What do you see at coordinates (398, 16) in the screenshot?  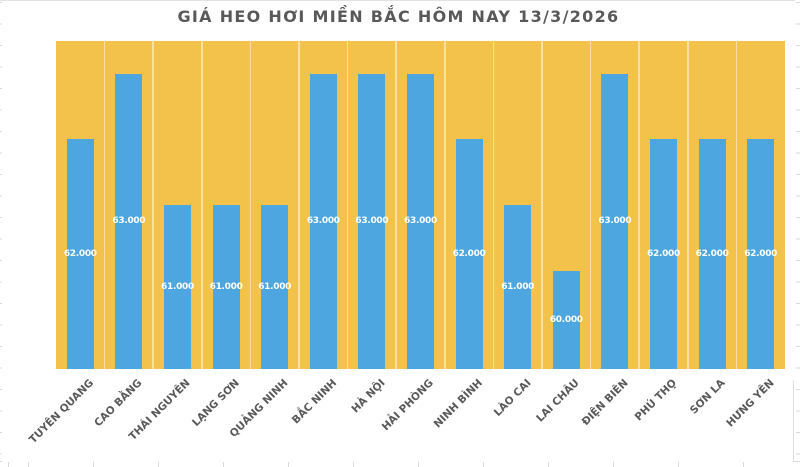 I see `chart-title: GIÁ HEO HƠI MIỀN BẮC HÔM NAY 13/3/2026` at bounding box center [398, 16].